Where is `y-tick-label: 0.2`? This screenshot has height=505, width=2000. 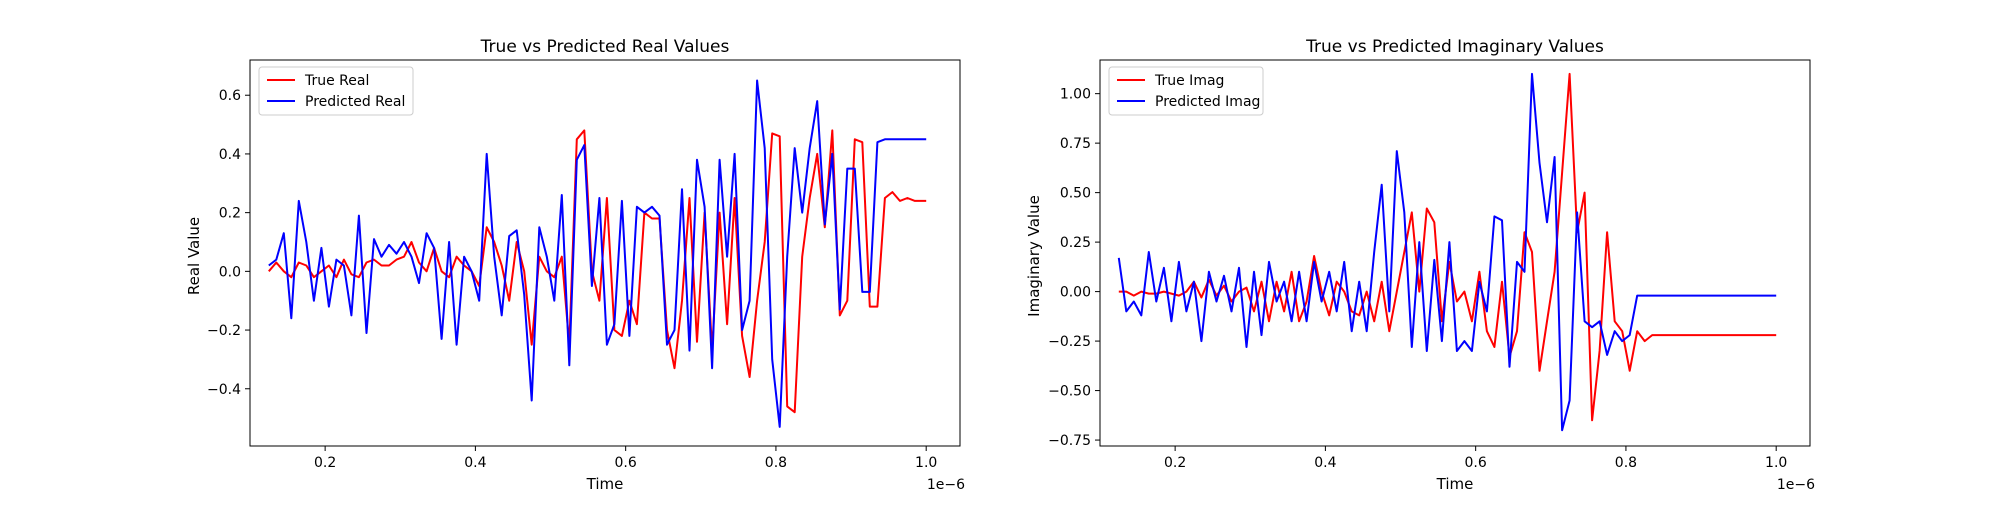 y-tick-label: 0.2 is located at coordinates (230, 214).